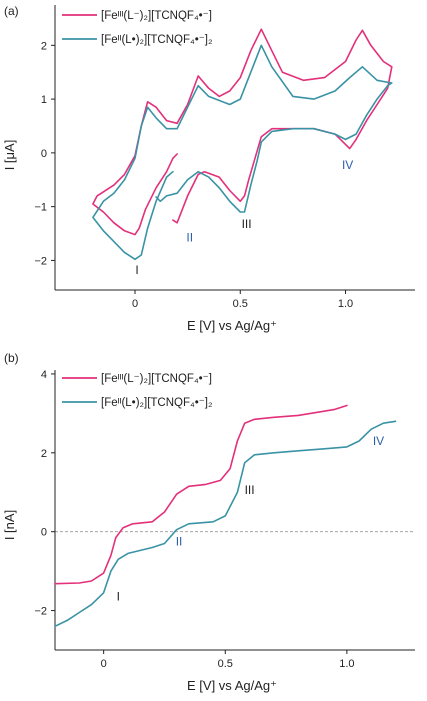  I want to click on chart-a-y-ticks: −2 −1 0 1 2, so click(44, 153).